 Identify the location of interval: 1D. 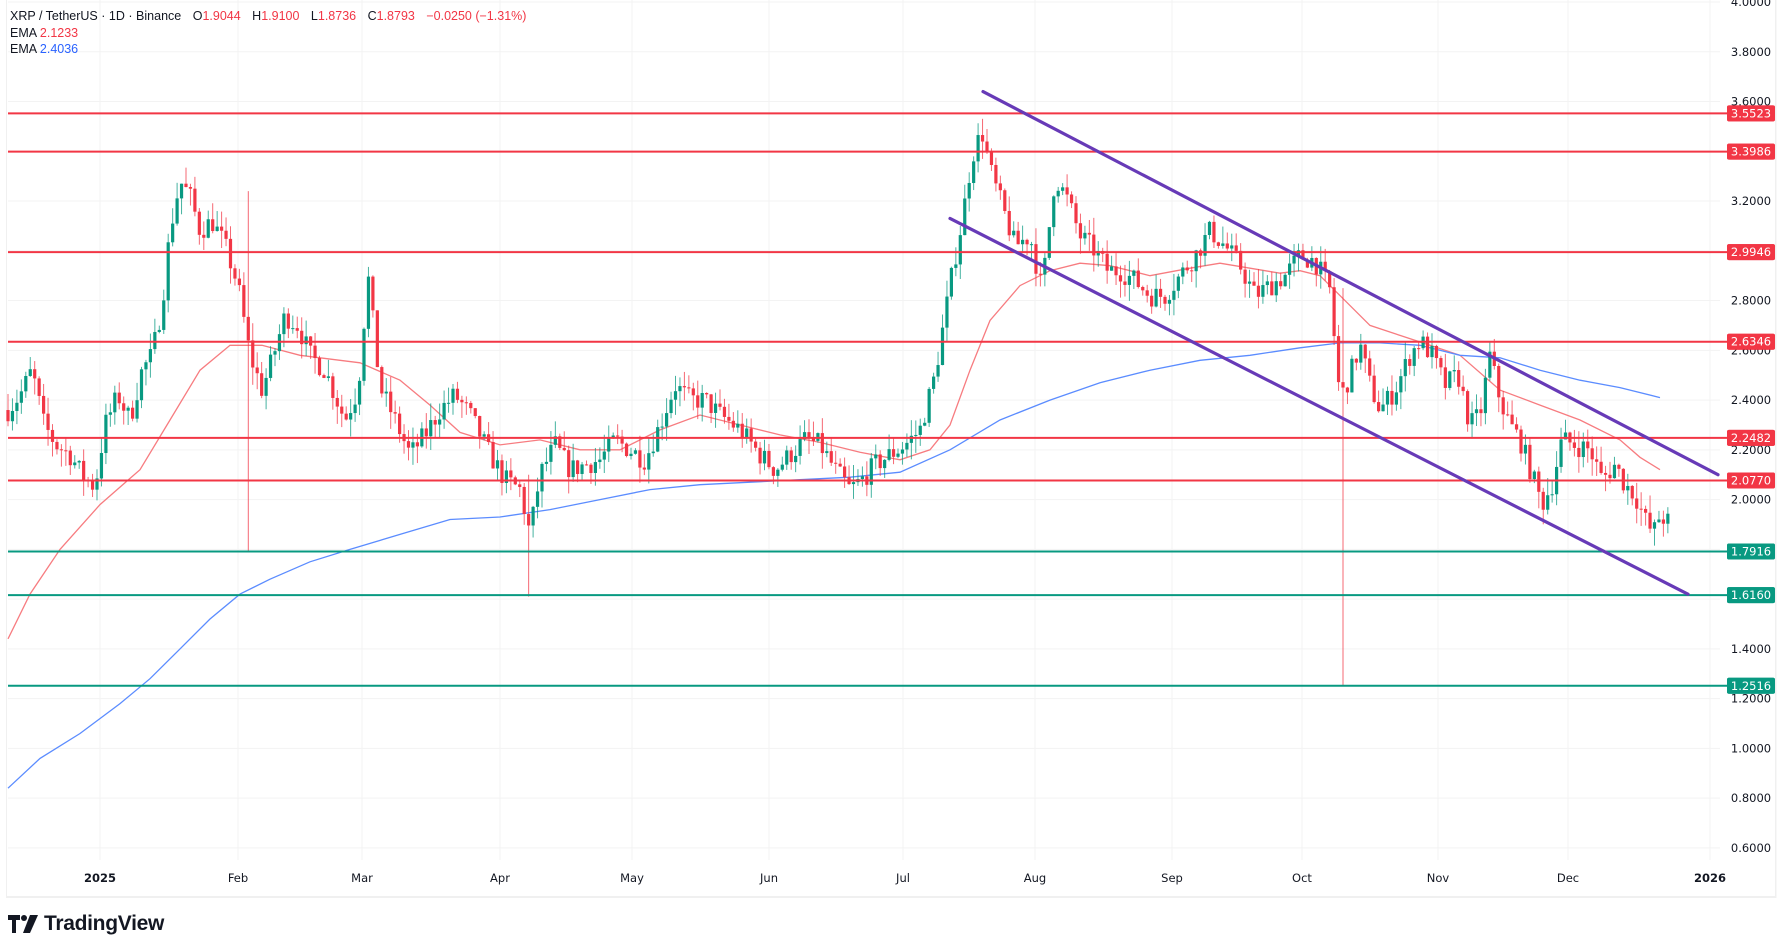
(116, 16).